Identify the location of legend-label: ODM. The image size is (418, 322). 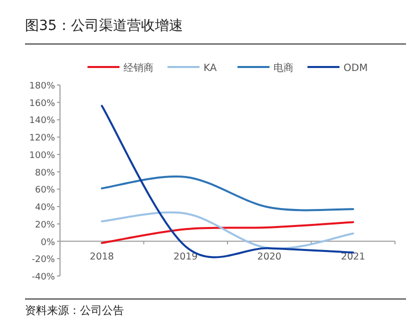
(356, 68).